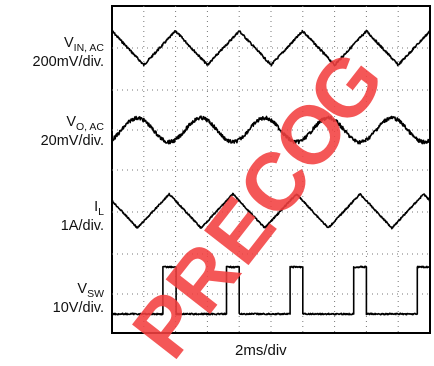  Describe the element at coordinates (271, 130) in the screenshot. I see `vo-trace` at that location.